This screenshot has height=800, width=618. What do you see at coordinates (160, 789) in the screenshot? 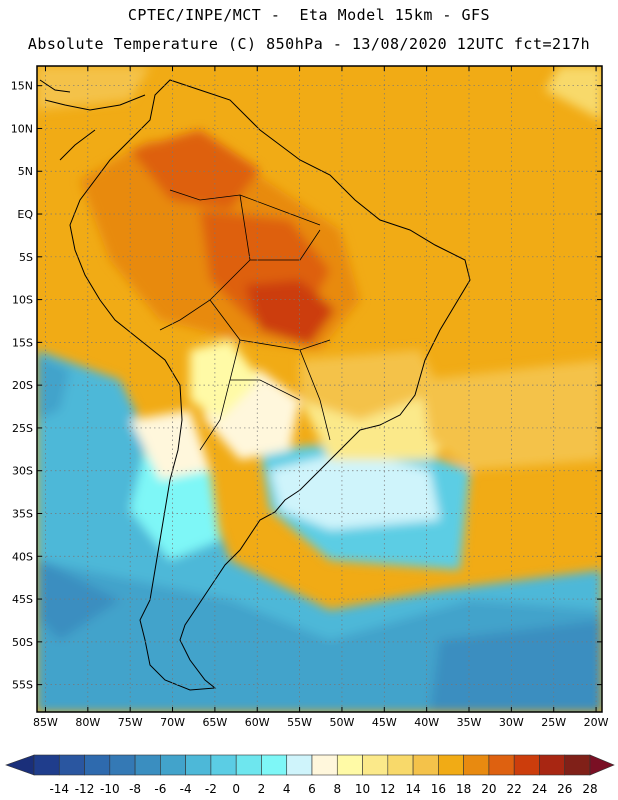
I see `colorbar-label: -6` at bounding box center [160, 789].